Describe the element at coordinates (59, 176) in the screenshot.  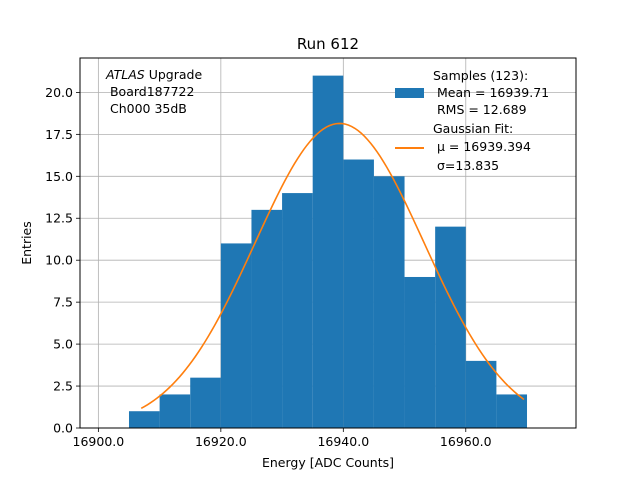
I see `y-tick-label: 15.0` at that location.